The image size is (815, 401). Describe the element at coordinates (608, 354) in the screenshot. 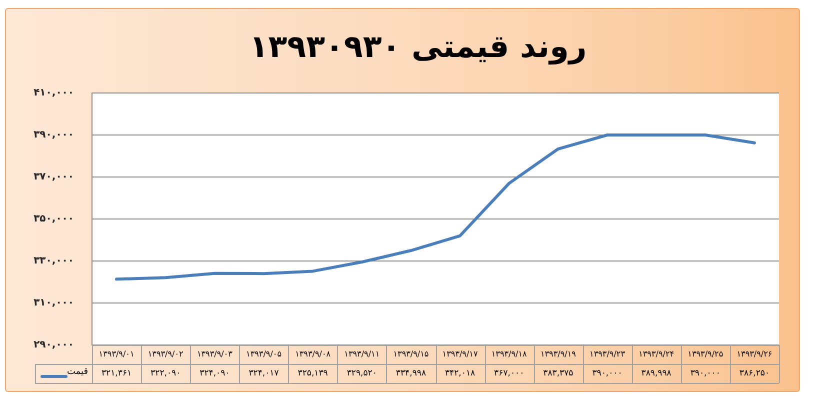

I see `x-tick-label: ۱۳۹۳/۹/۲۳` at that location.